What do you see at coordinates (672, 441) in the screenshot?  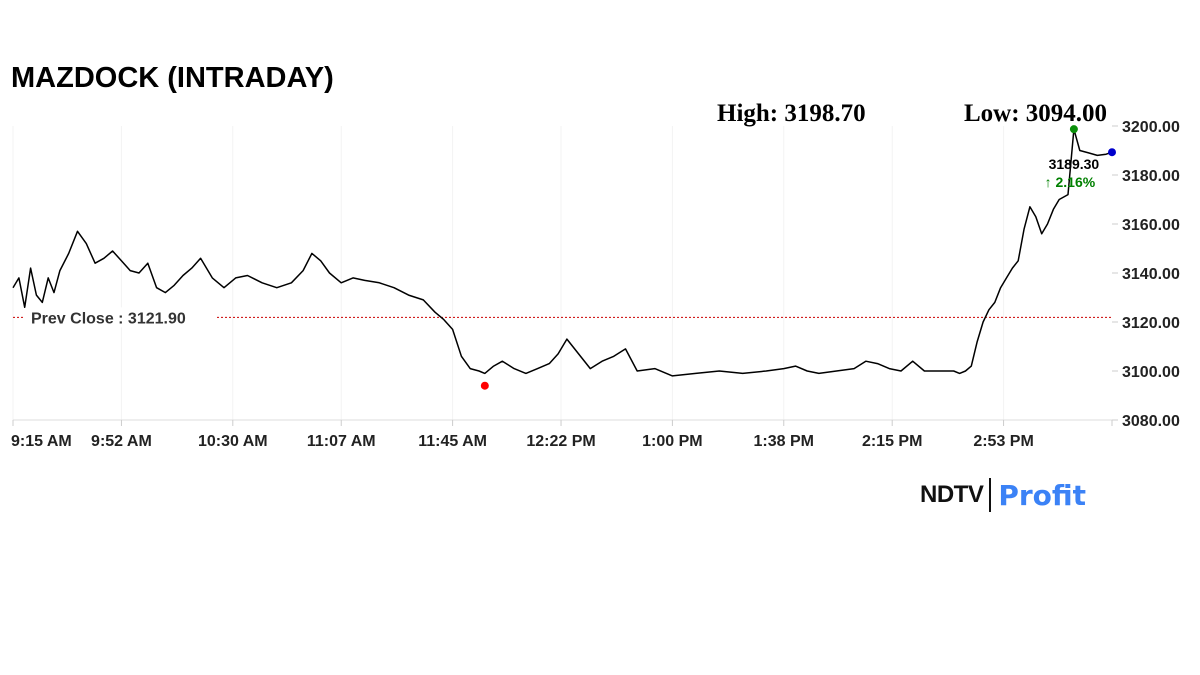 I see `x-tick-label: 1:00 PM` at bounding box center [672, 441].